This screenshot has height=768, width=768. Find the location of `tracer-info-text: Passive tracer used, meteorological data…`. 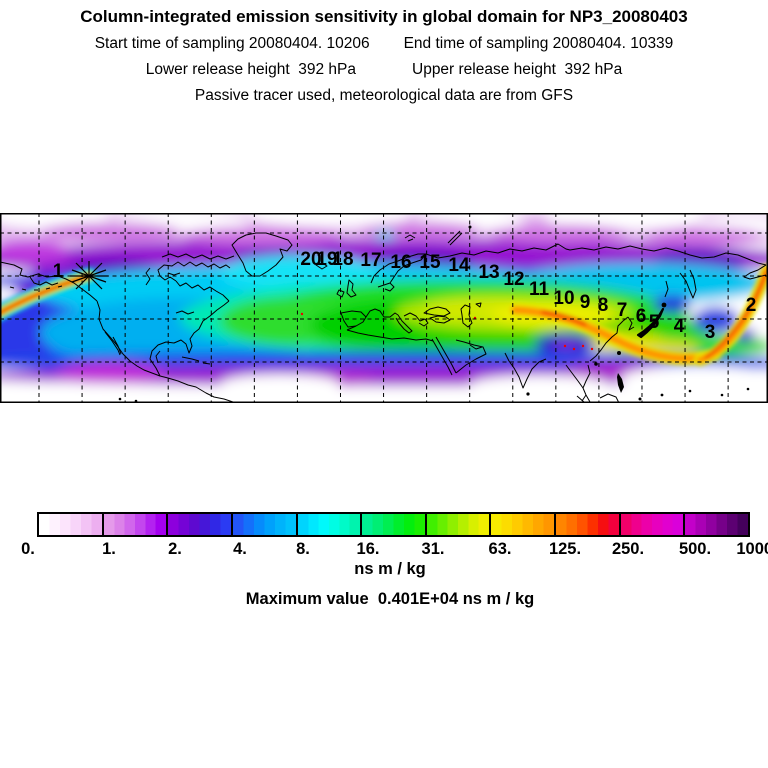

tracer-info-text: Passive tracer used, meteorological data… is located at coordinates (384, 95).